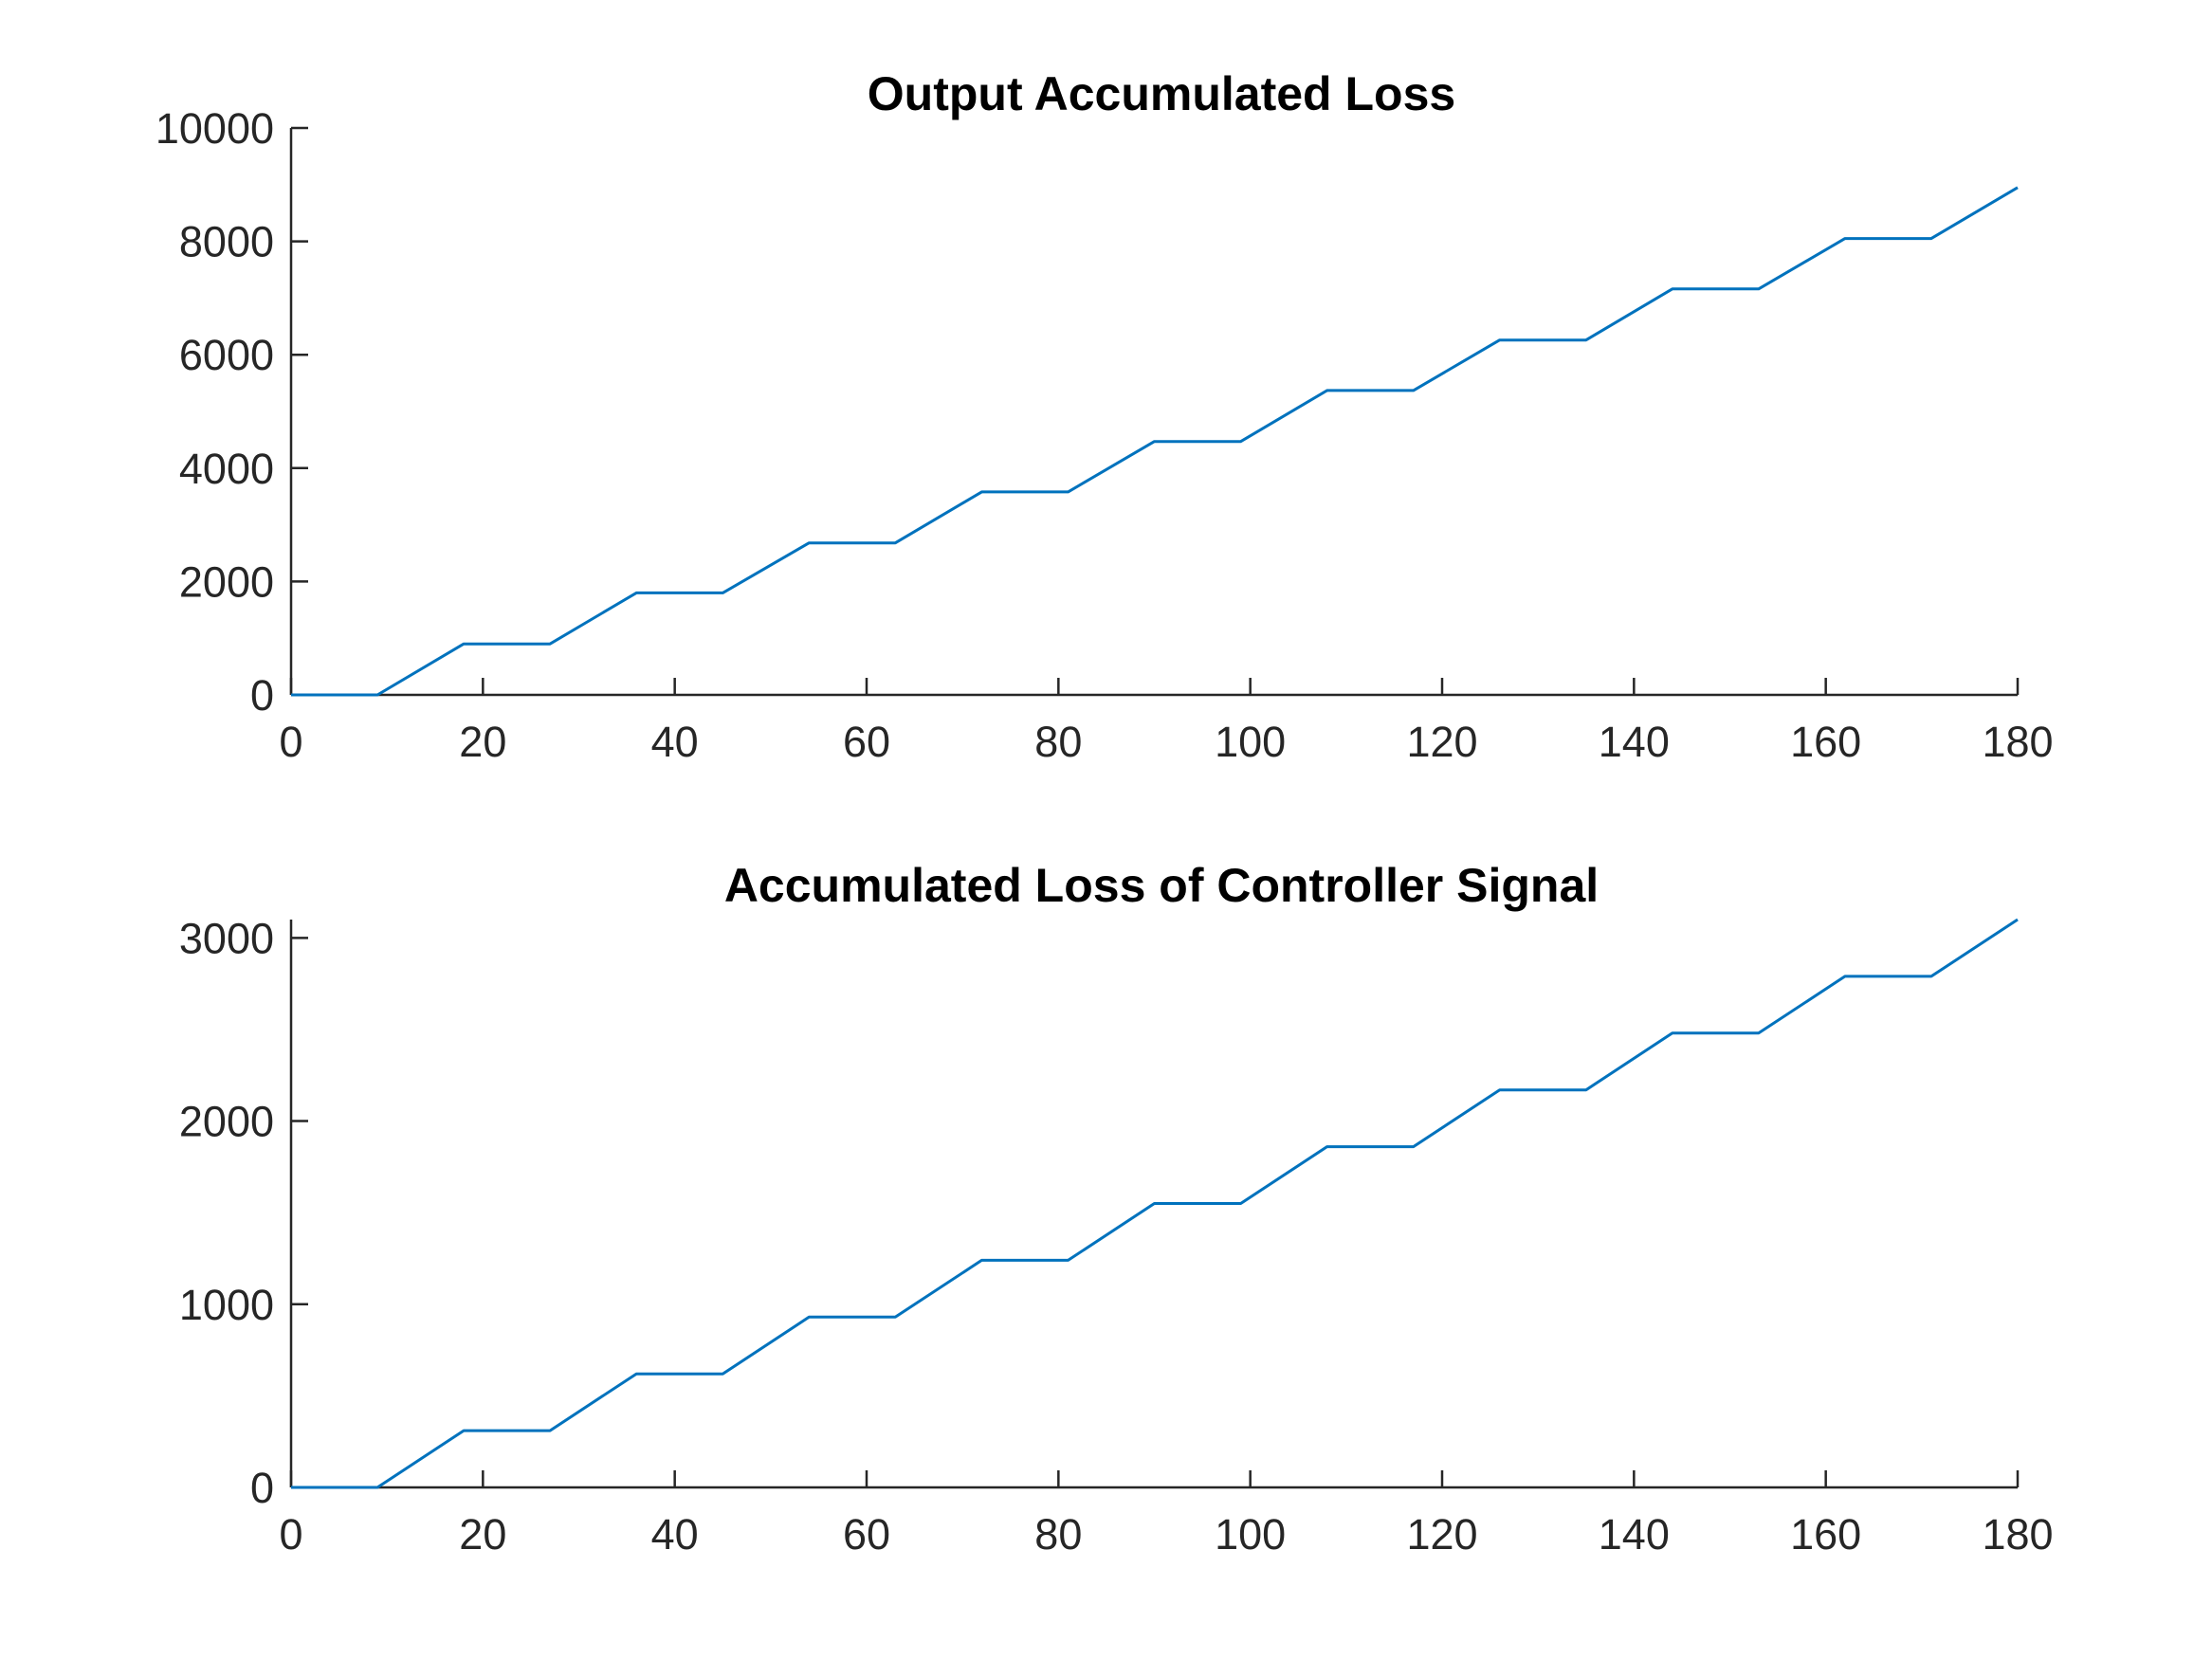  Describe the element at coordinates (226, 1305) in the screenshot. I see `y-tick-label: 1000` at that location.